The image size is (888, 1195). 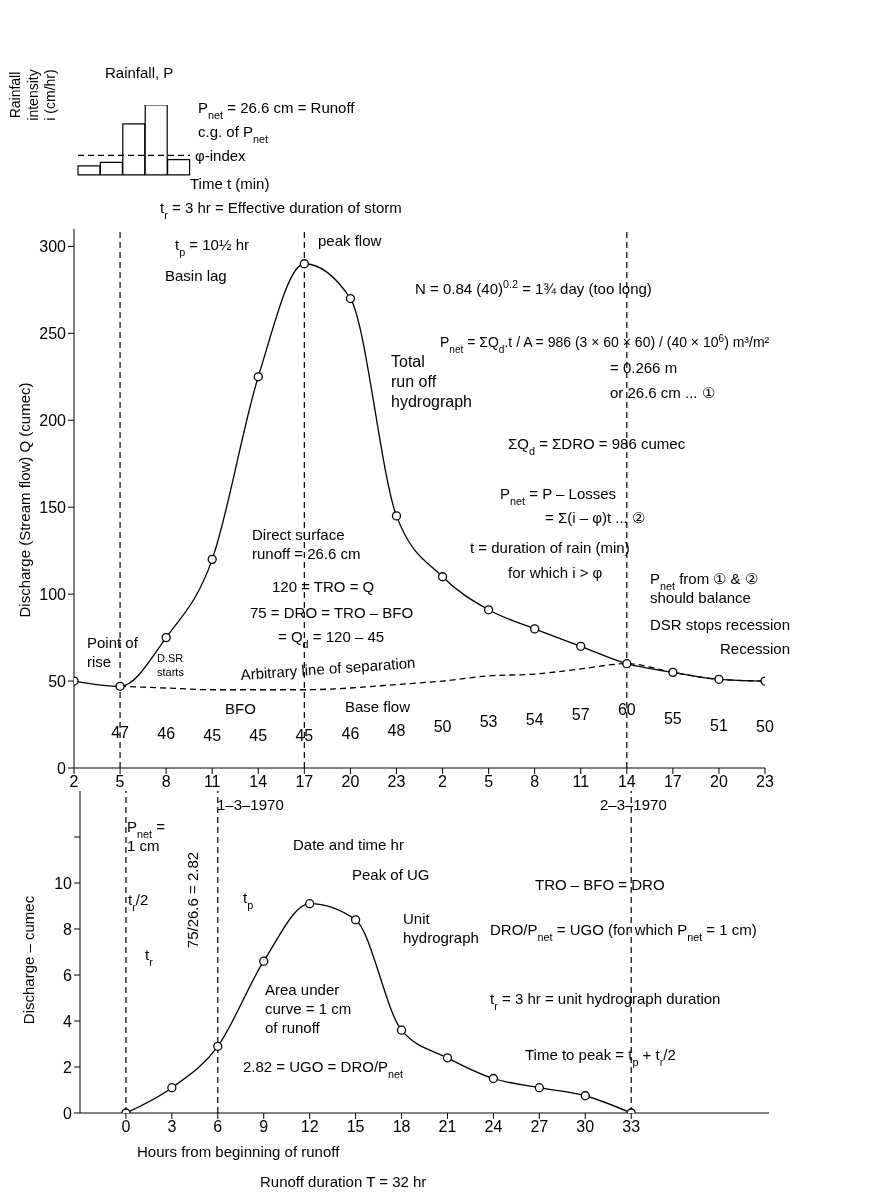 What do you see at coordinates (600, 884) in the screenshot?
I see `annotation: TRO – BFO = DRO` at bounding box center [600, 884].